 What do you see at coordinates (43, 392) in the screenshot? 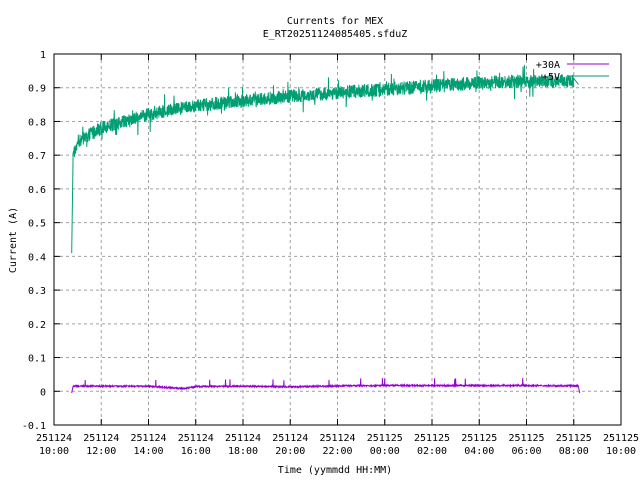
I see `y-tick-label: 0` at bounding box center [43, 392].